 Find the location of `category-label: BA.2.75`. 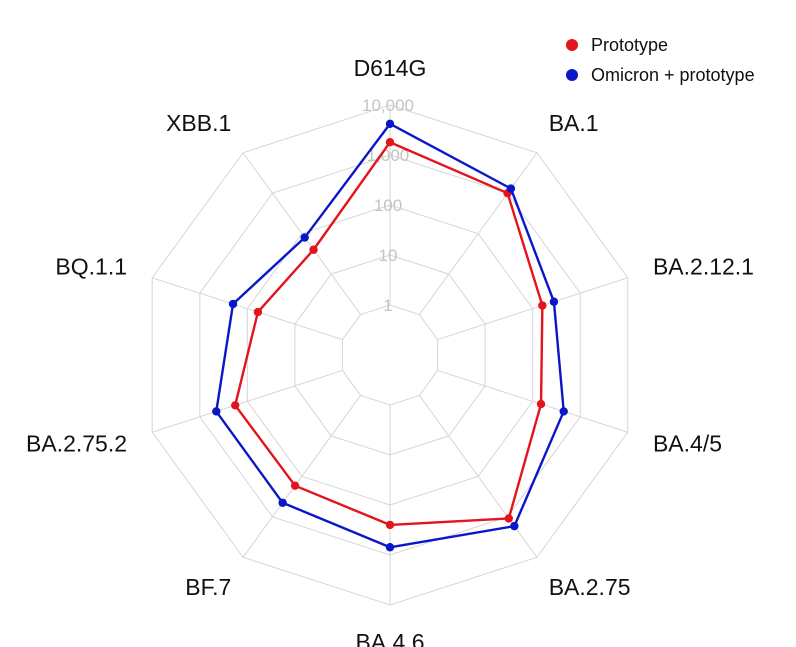

category-label: BA.2.75 is located at coordinates (590, 587).